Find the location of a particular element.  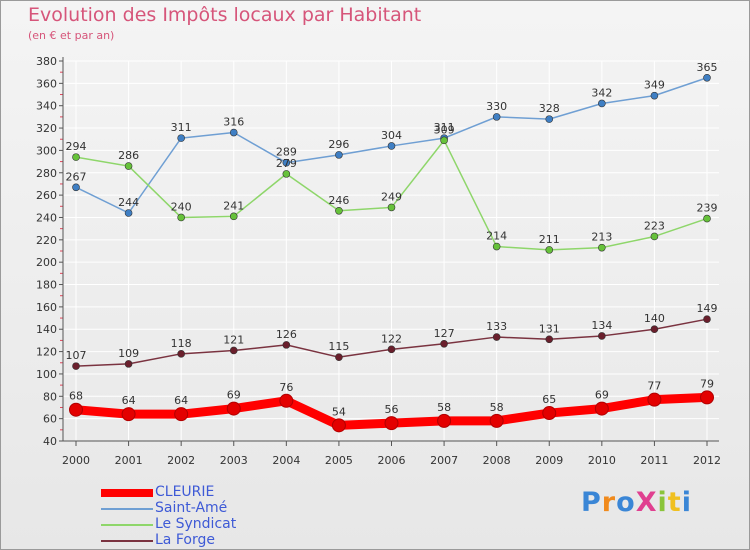

x-tick-label: 2000 is located at coordinates (76, 460).